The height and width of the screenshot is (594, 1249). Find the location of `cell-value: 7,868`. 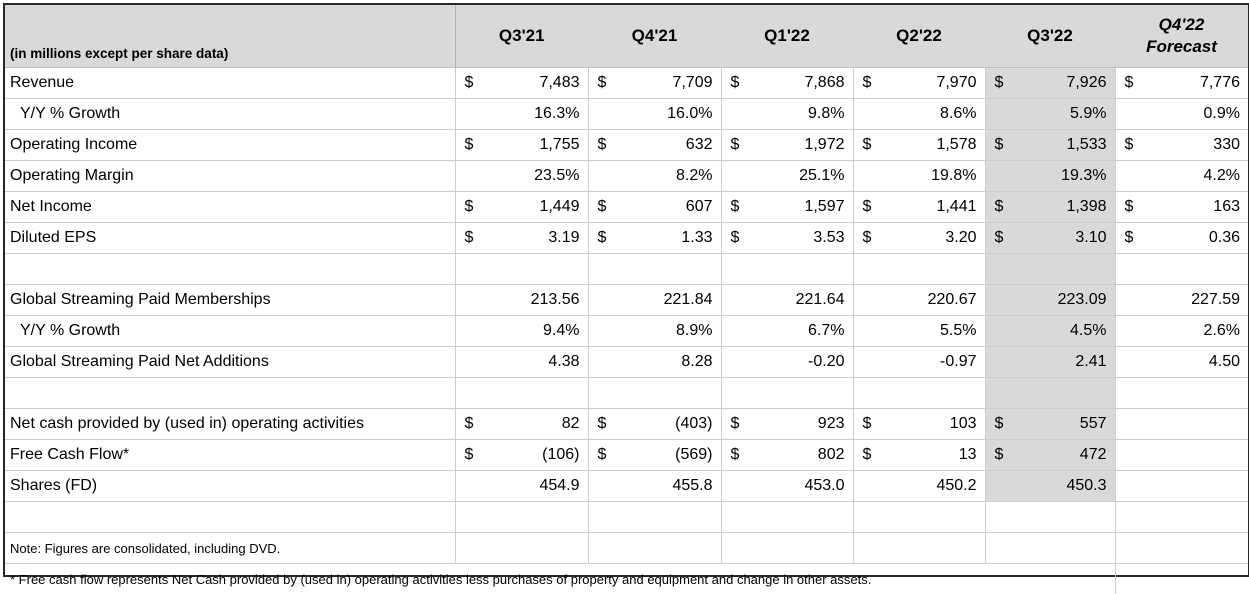

cell-value: 7,868 is located at coordinates (824, 83).